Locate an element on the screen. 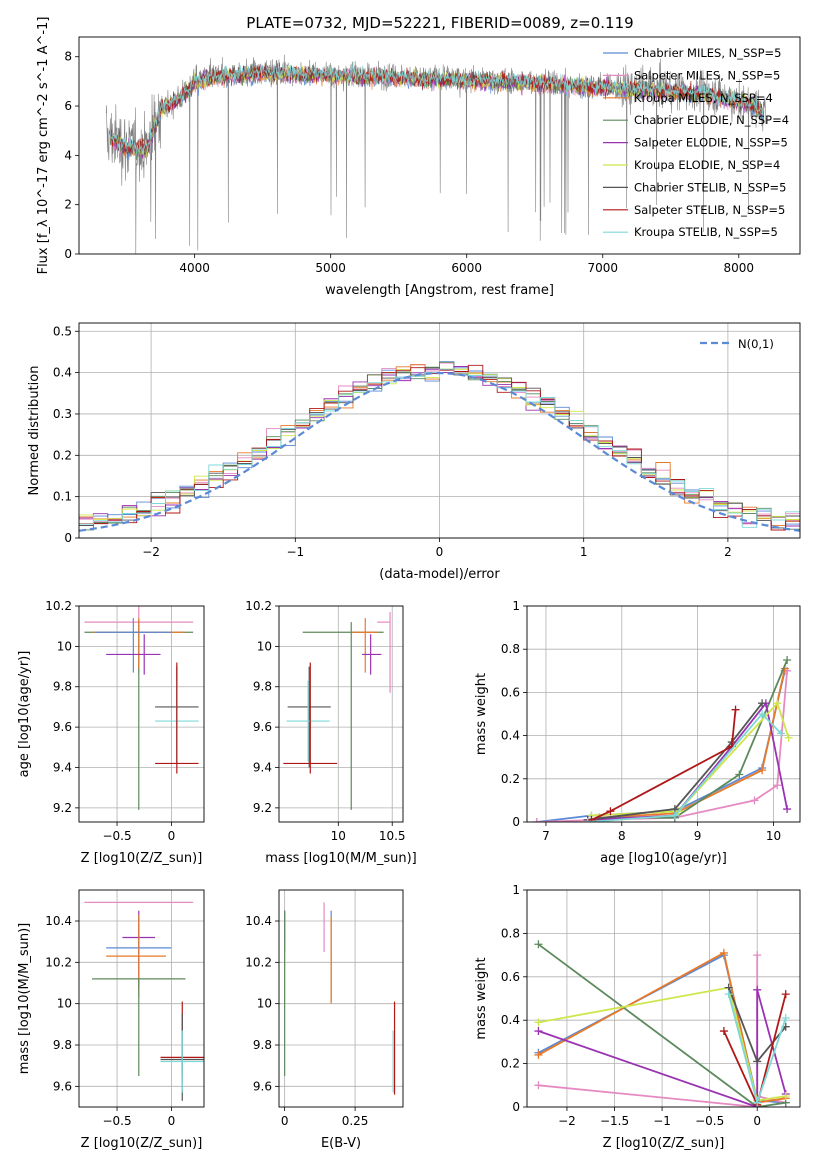 The height and width of the screenshot is (1170, 819). x-tick-label: 7000 is located at coordinates (602, 268).